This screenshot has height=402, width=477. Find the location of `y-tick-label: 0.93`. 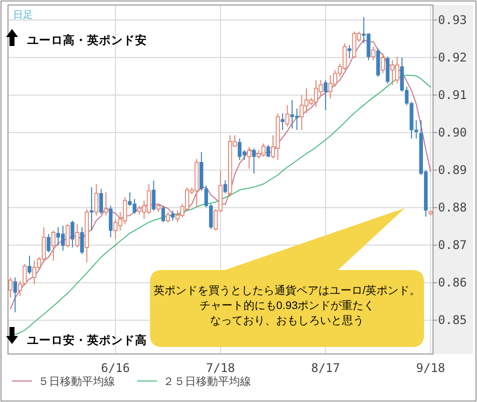

y-tick-label: 0.93 is located at coordinates (452, 20).